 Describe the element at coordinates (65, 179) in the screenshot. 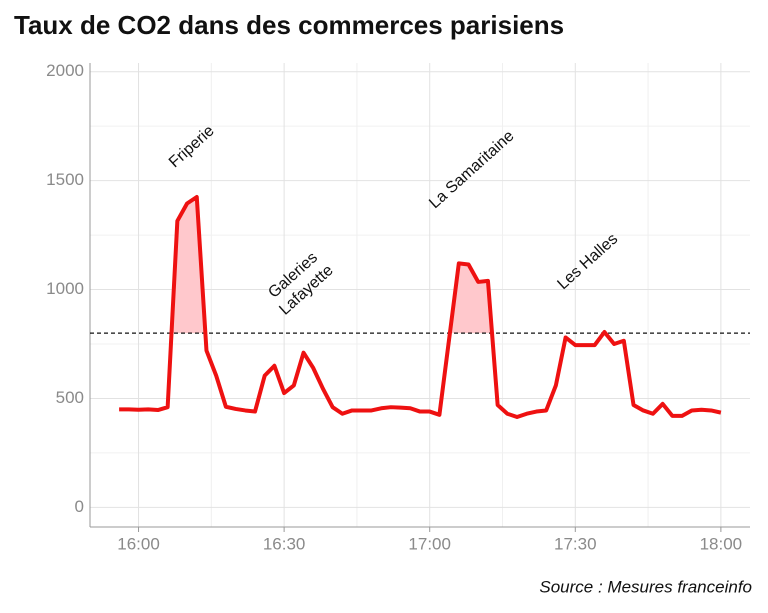

I see `y-tick-label: 1500` at that location.